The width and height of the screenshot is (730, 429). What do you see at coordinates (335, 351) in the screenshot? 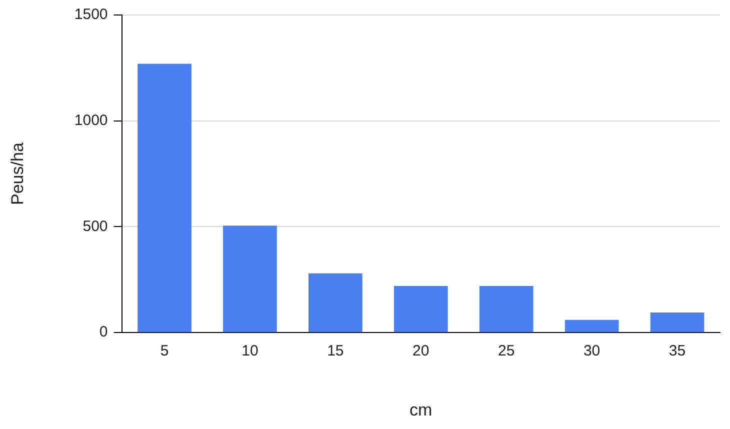
I see `x-tick-label: 15` at bounding box center [335, 351].